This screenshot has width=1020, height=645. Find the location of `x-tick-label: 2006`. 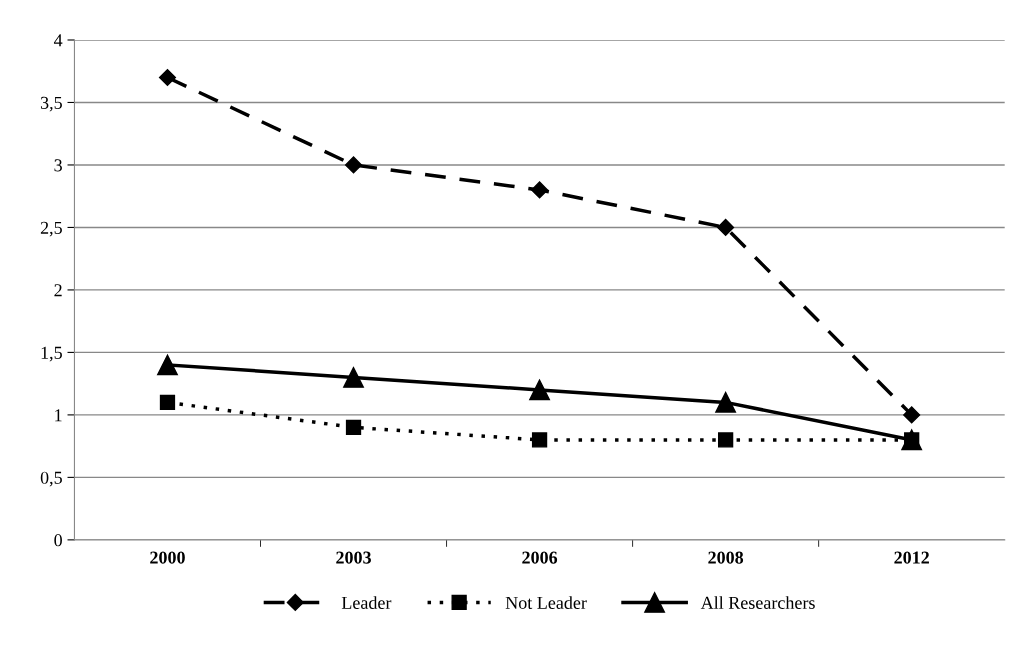

x-tick-label: 2006 is located at coordinates (540, 557).